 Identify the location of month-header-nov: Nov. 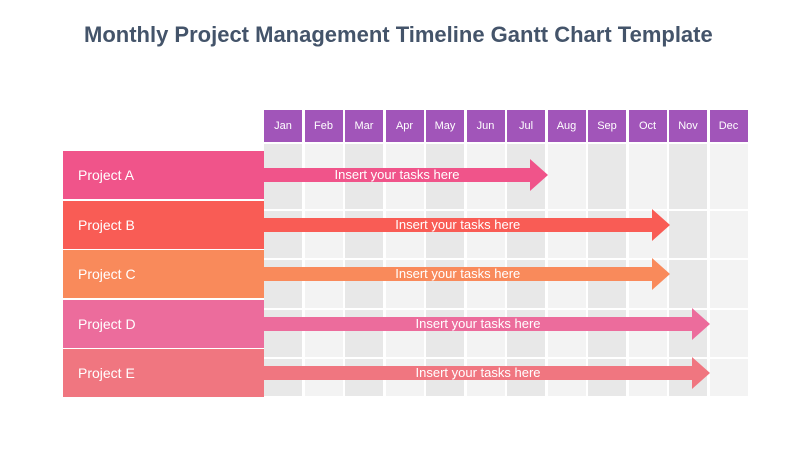
(688, 126).